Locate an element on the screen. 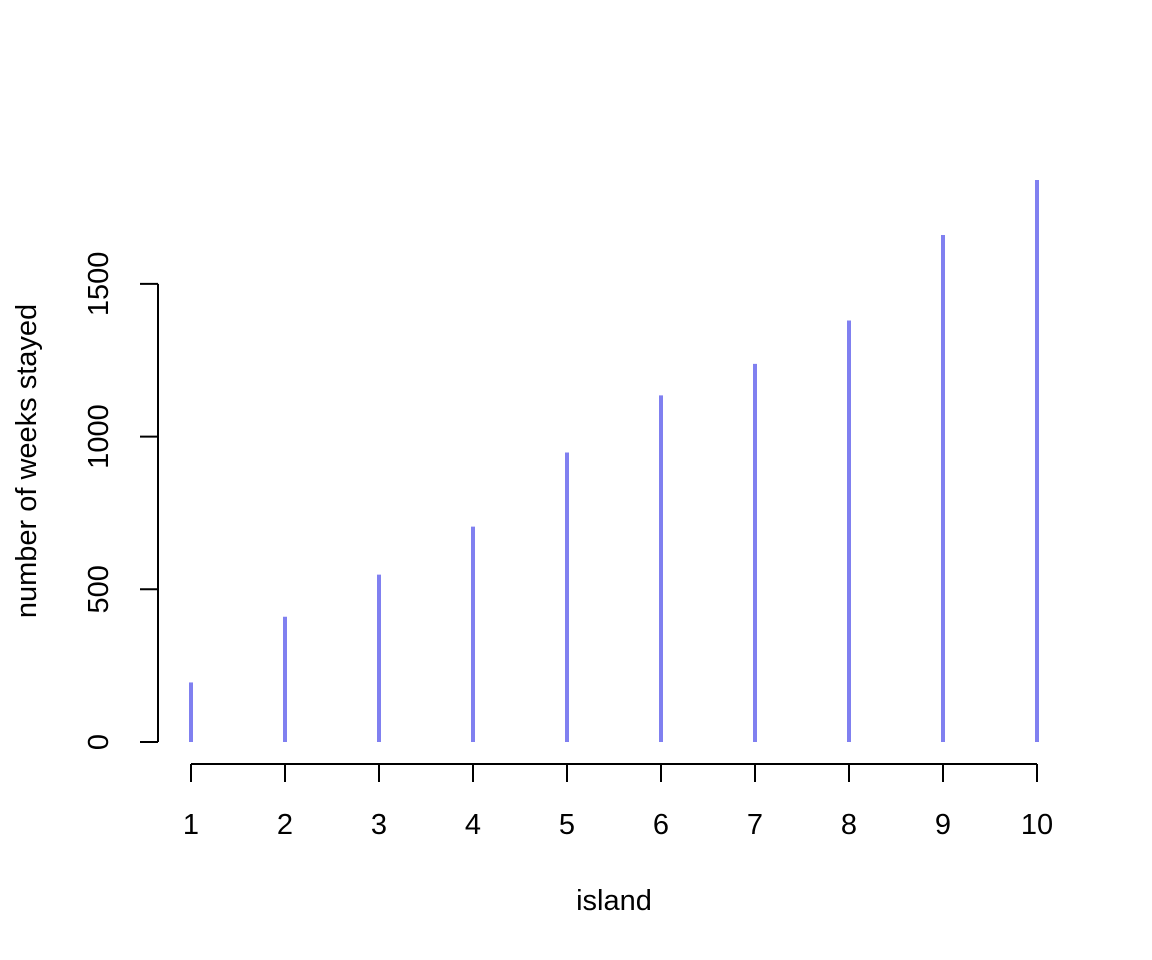 This screenshot has width=1152, height=960. y-tick-label-0: 0 is located at coordinates (99, 742).